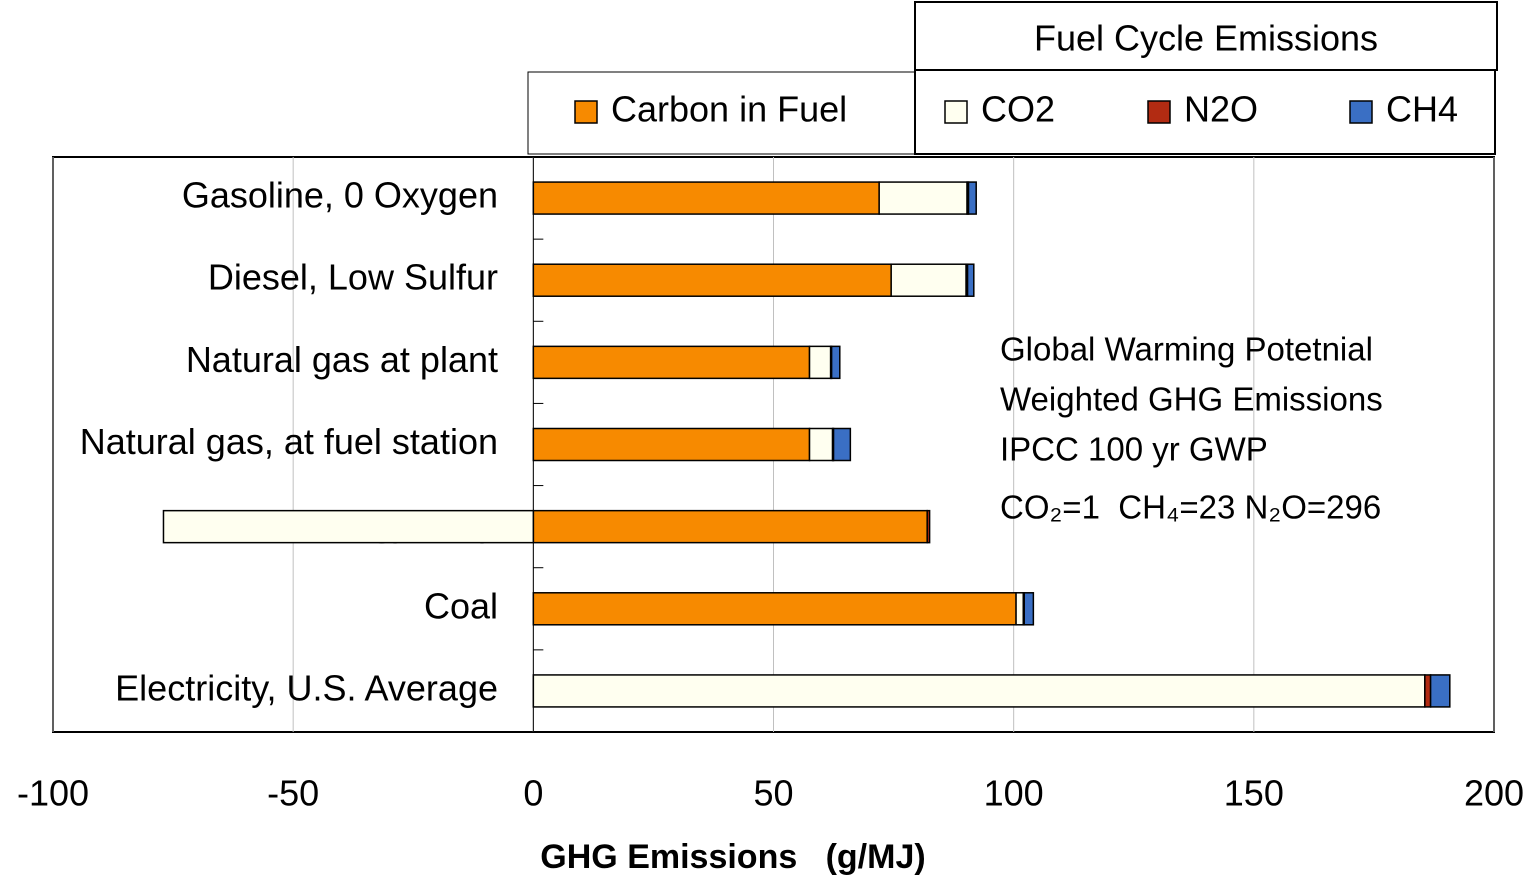  What do you see at coordinates (289, 441) in the screenshot?
I see `y-tick-label: Natural gas, at fuel station` at bounding box center [289, 441].